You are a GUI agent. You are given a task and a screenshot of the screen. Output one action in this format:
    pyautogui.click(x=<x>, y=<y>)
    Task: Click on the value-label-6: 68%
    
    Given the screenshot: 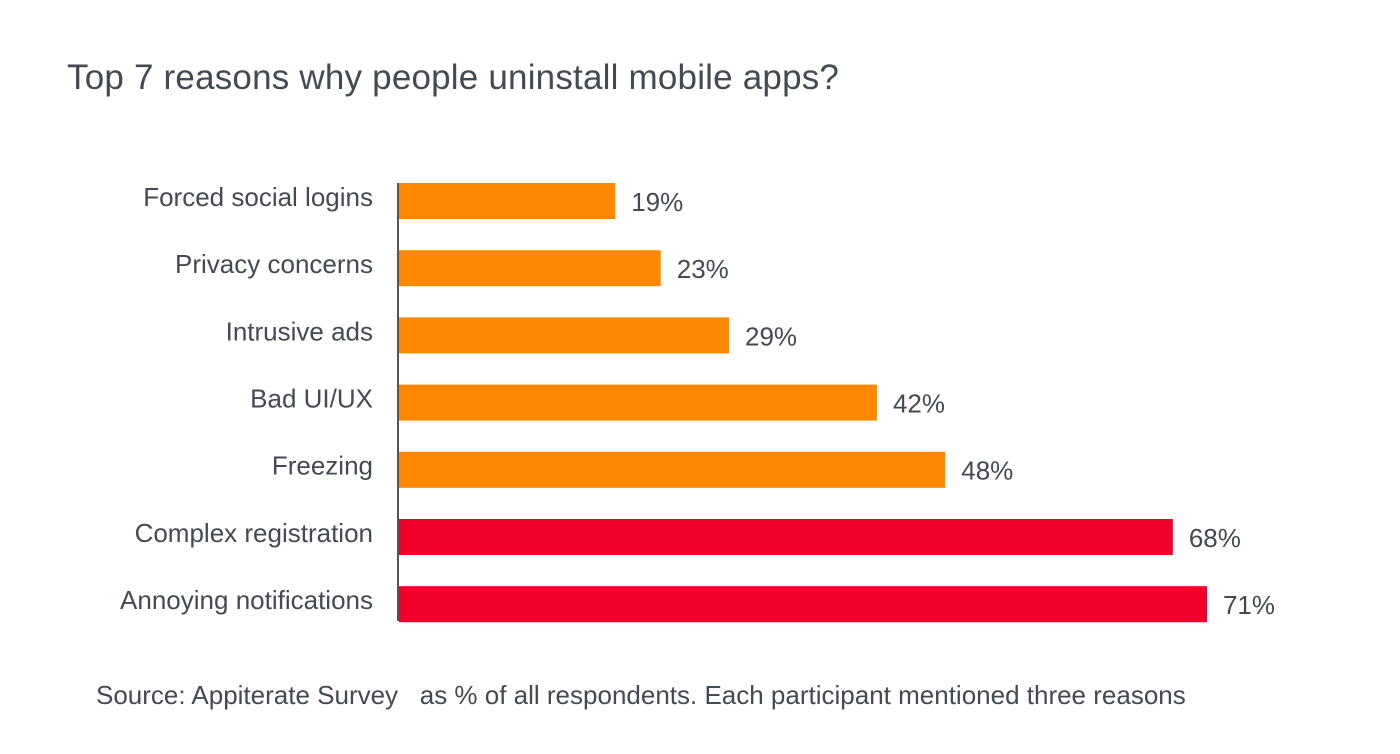 What is the action you would take?
    pyautogui.click(x=1215, y=538)
    